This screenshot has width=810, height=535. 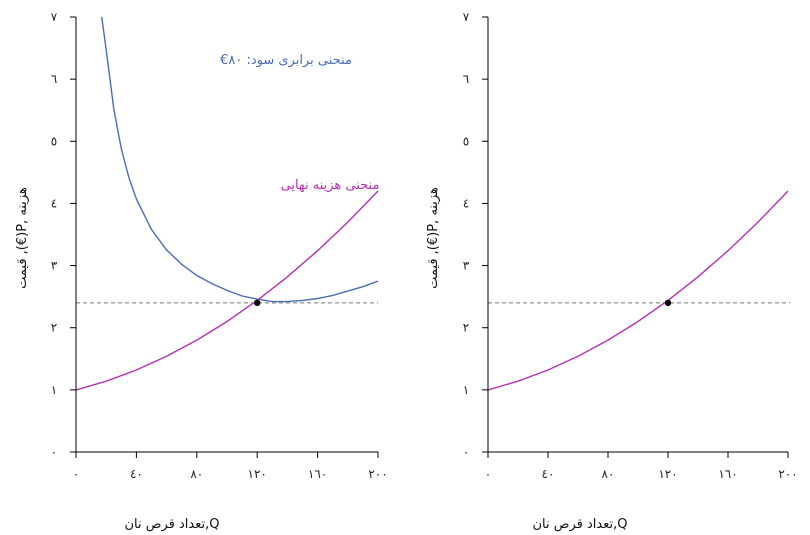 What do you see at coordinates (433, 238) in the screenshot?
I see `right-y-axis-title: هزینه ,P(€), قیمت` at bounding box center [433, 238].